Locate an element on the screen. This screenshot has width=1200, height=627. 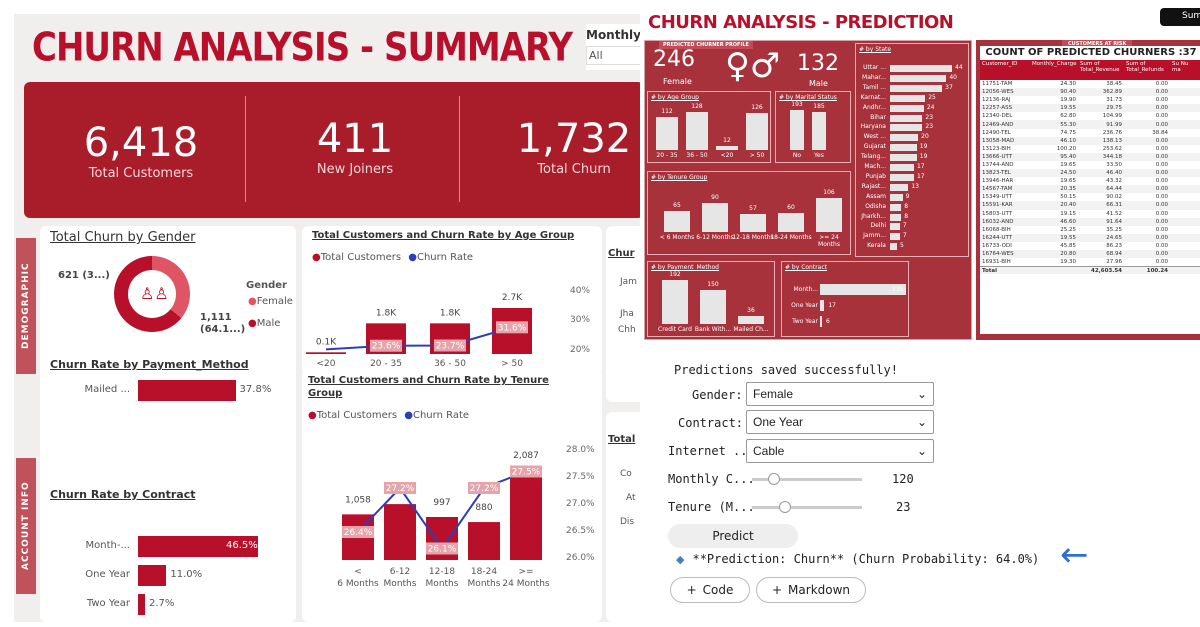
table-row: 15349-UTT 50.15 90.02 0.00 is located at coordinates (1090, 197).